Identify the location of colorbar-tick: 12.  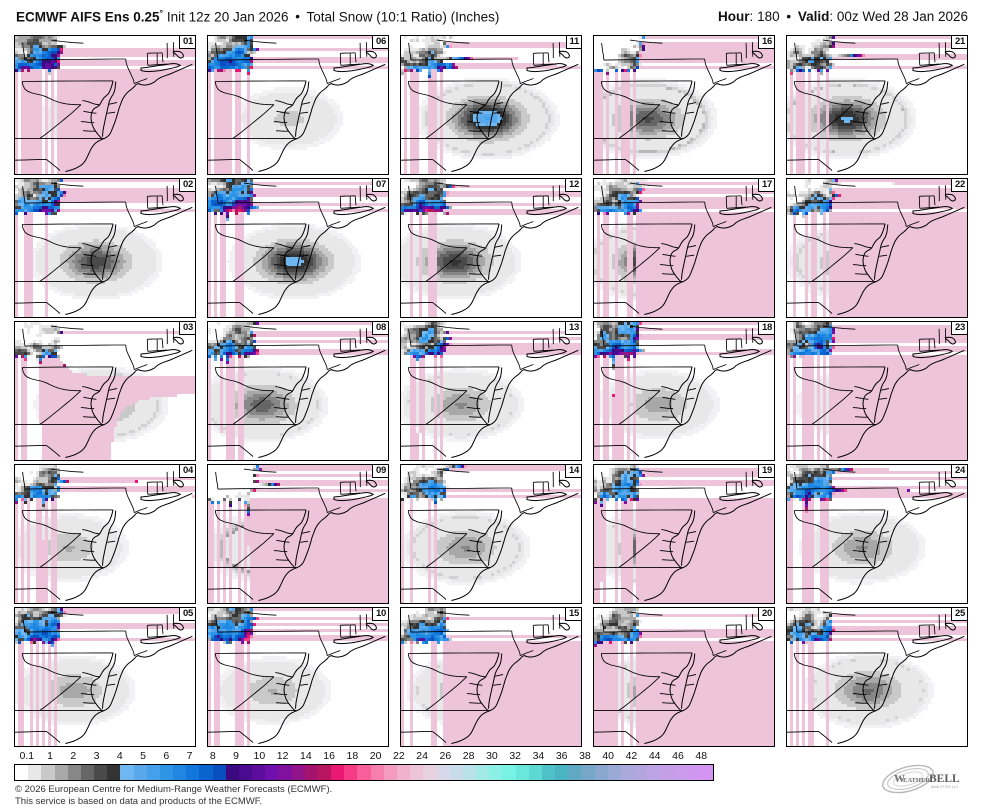
(283, 756).